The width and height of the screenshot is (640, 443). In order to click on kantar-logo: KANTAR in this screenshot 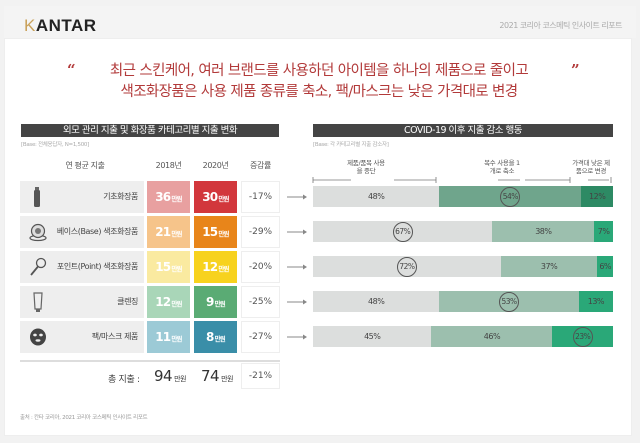, I will do `click(60, 26)`.